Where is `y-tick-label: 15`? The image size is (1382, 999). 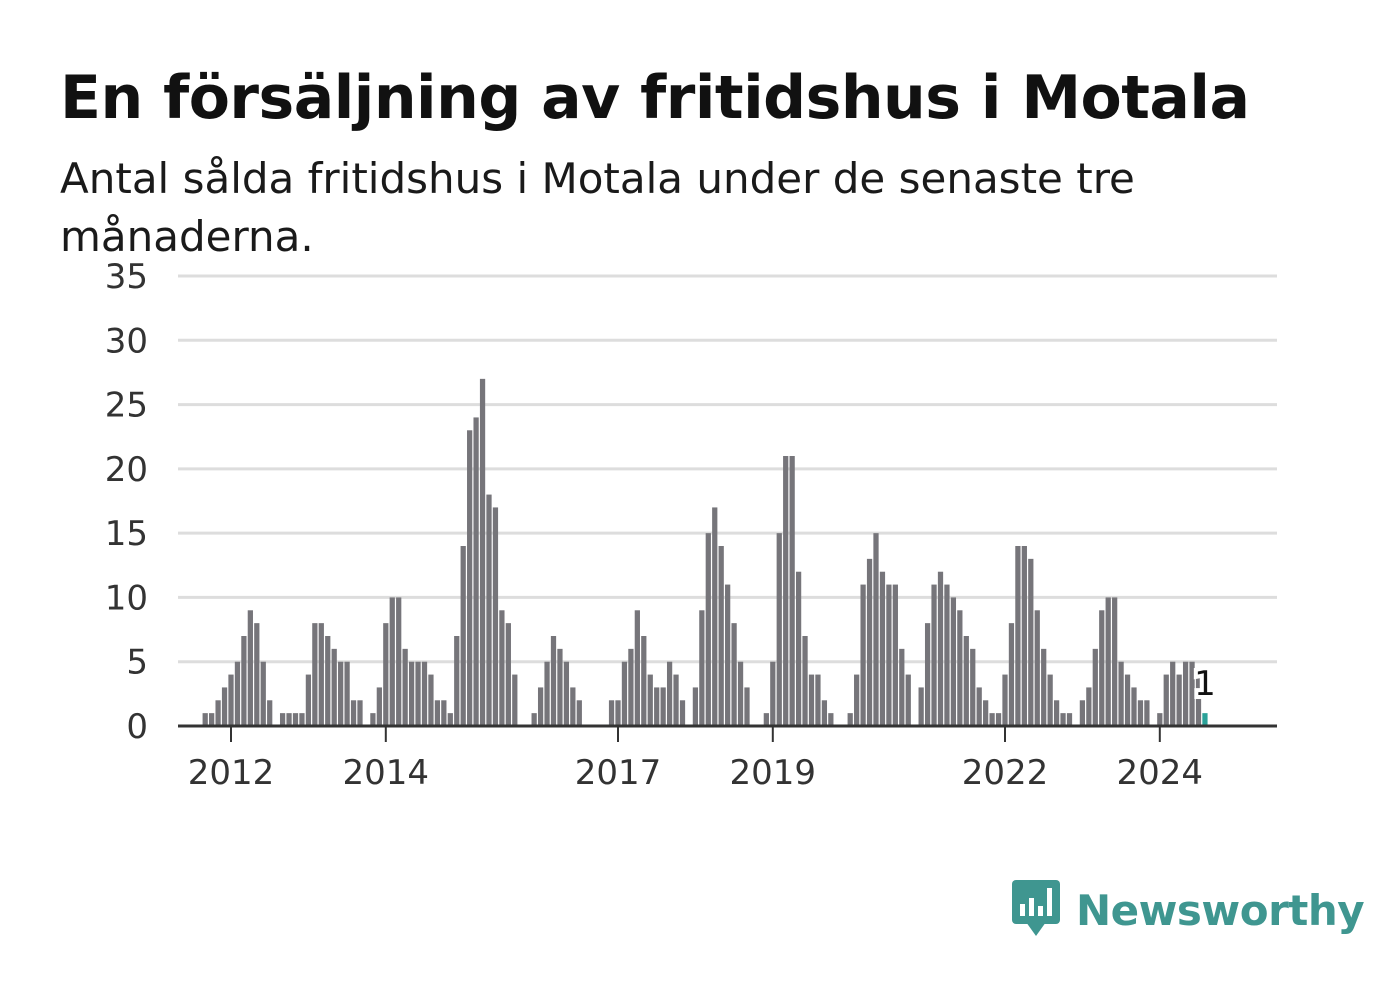 y-tick-label: 15 is located at coordinates (126, 534).